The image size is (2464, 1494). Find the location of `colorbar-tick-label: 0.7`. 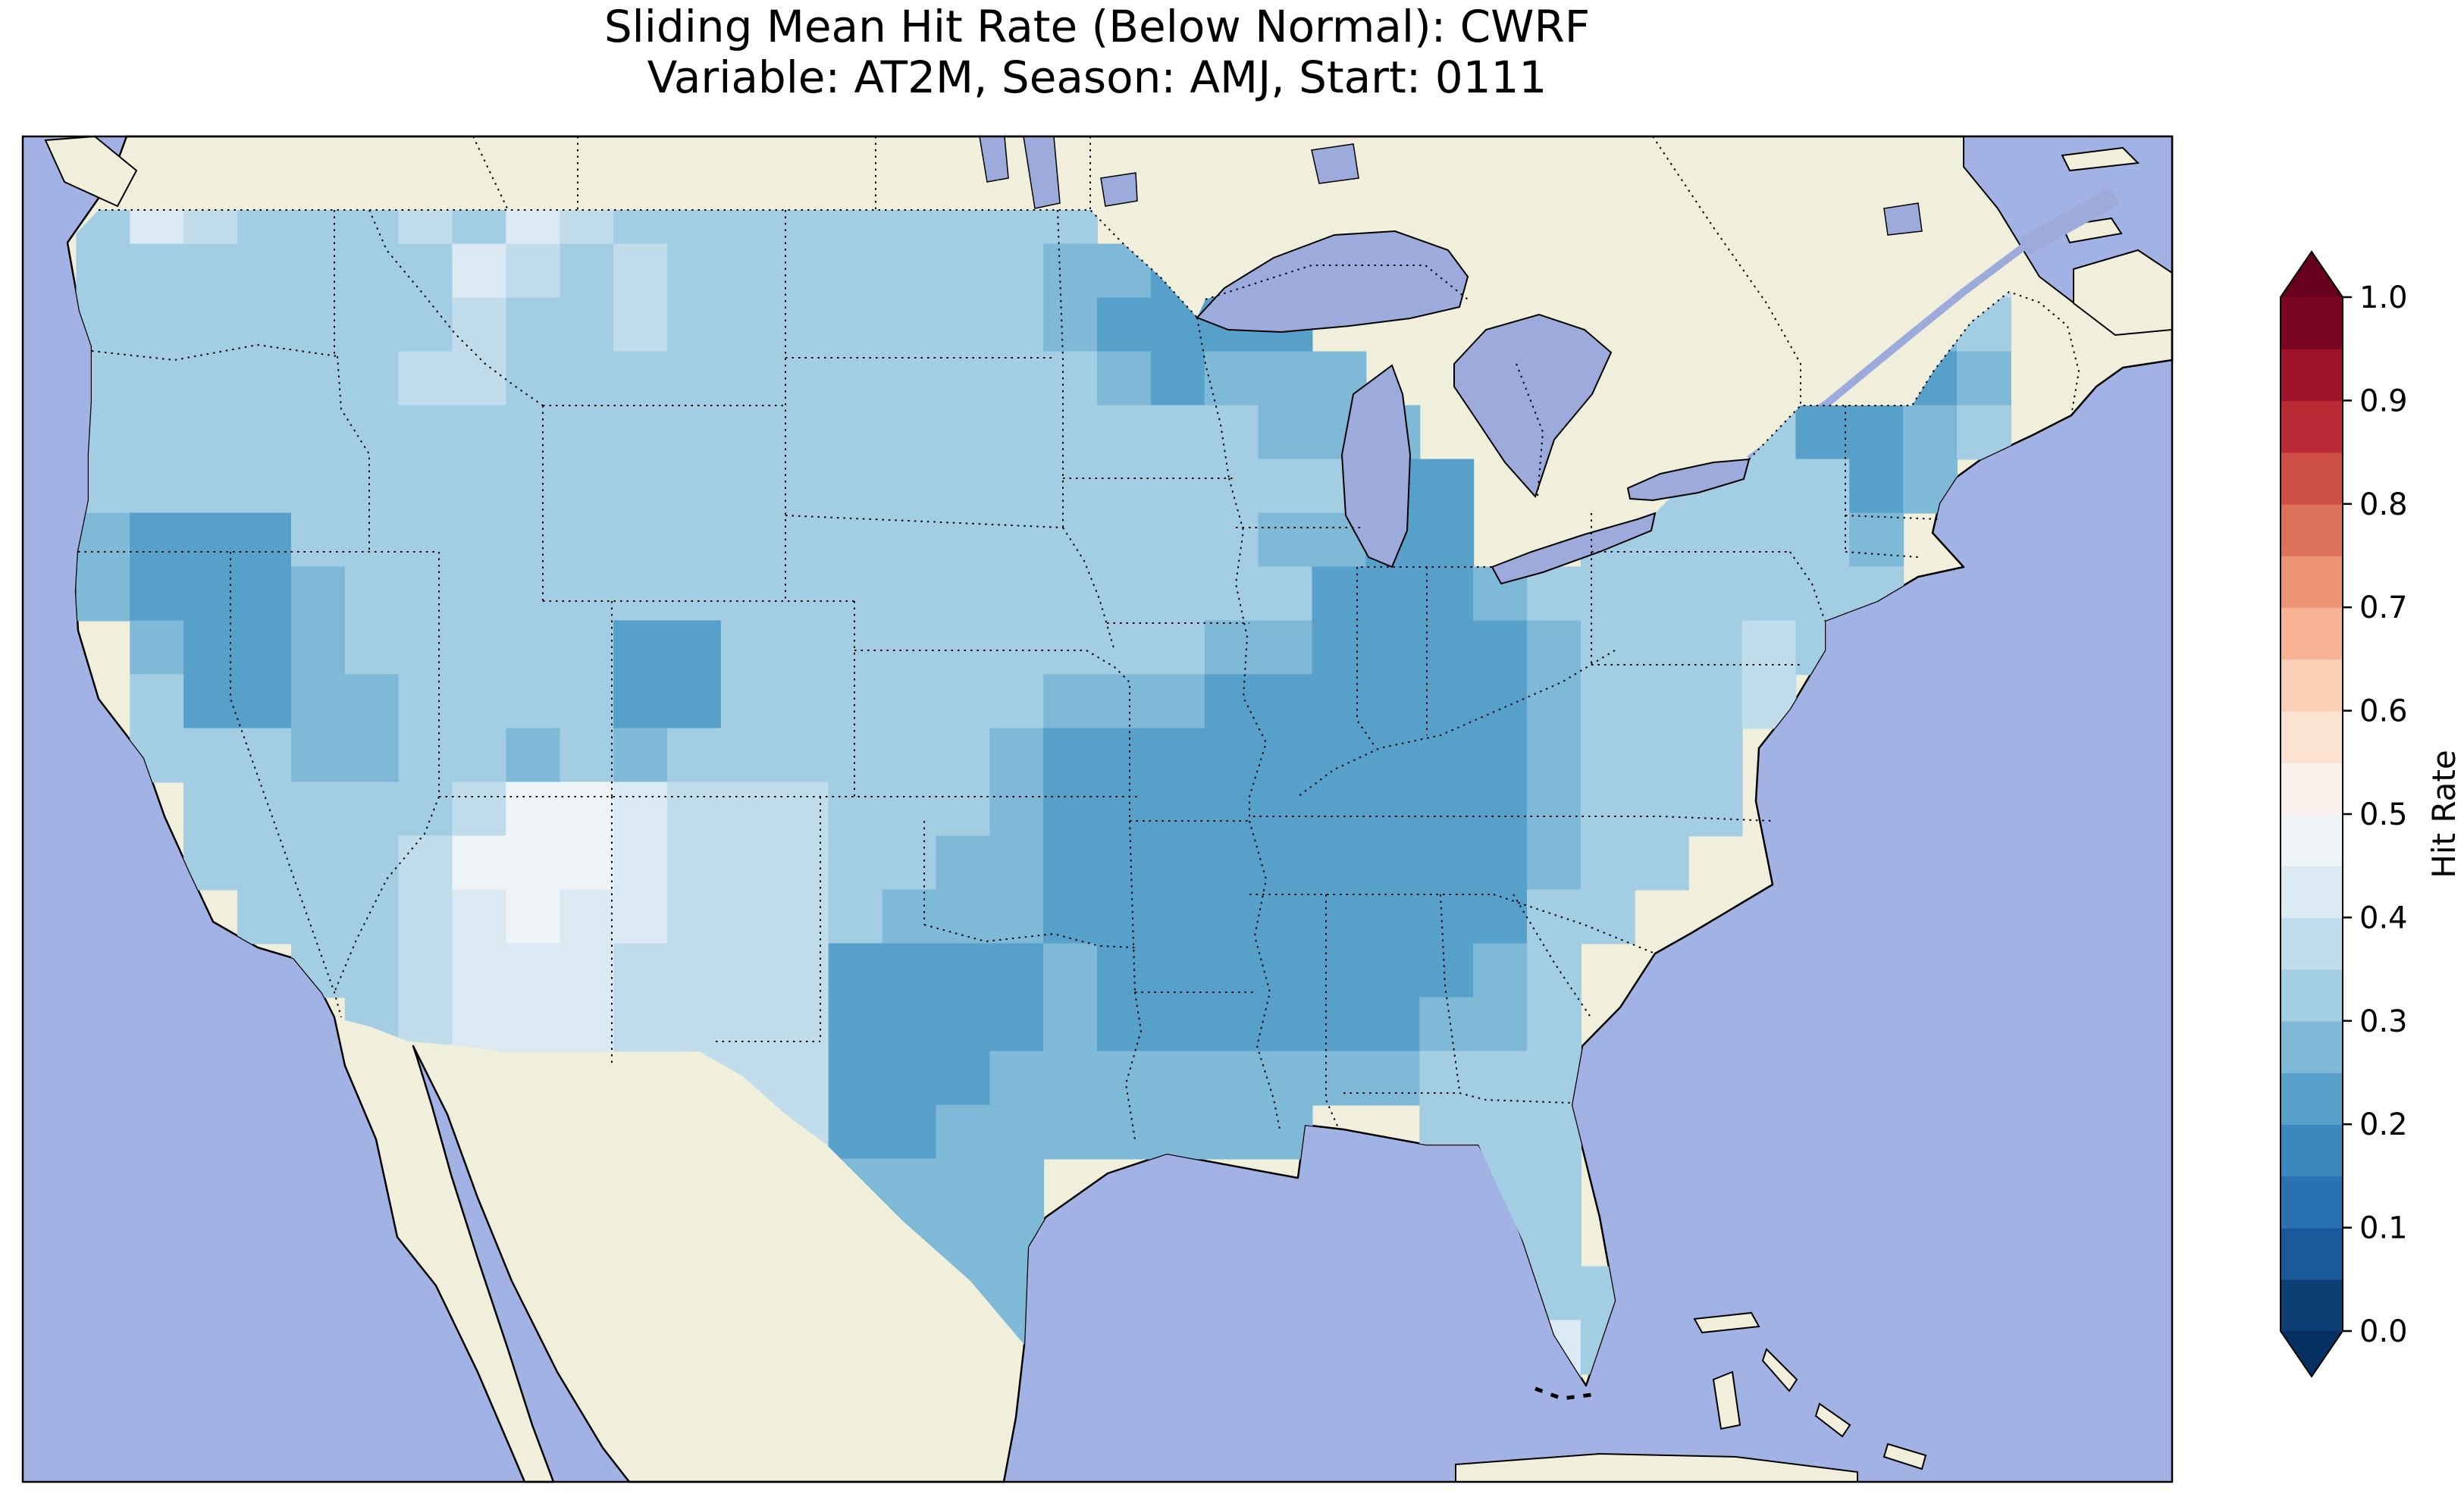

colorbar-tick-label: 0.7 is located at coordinates (2384, 607).